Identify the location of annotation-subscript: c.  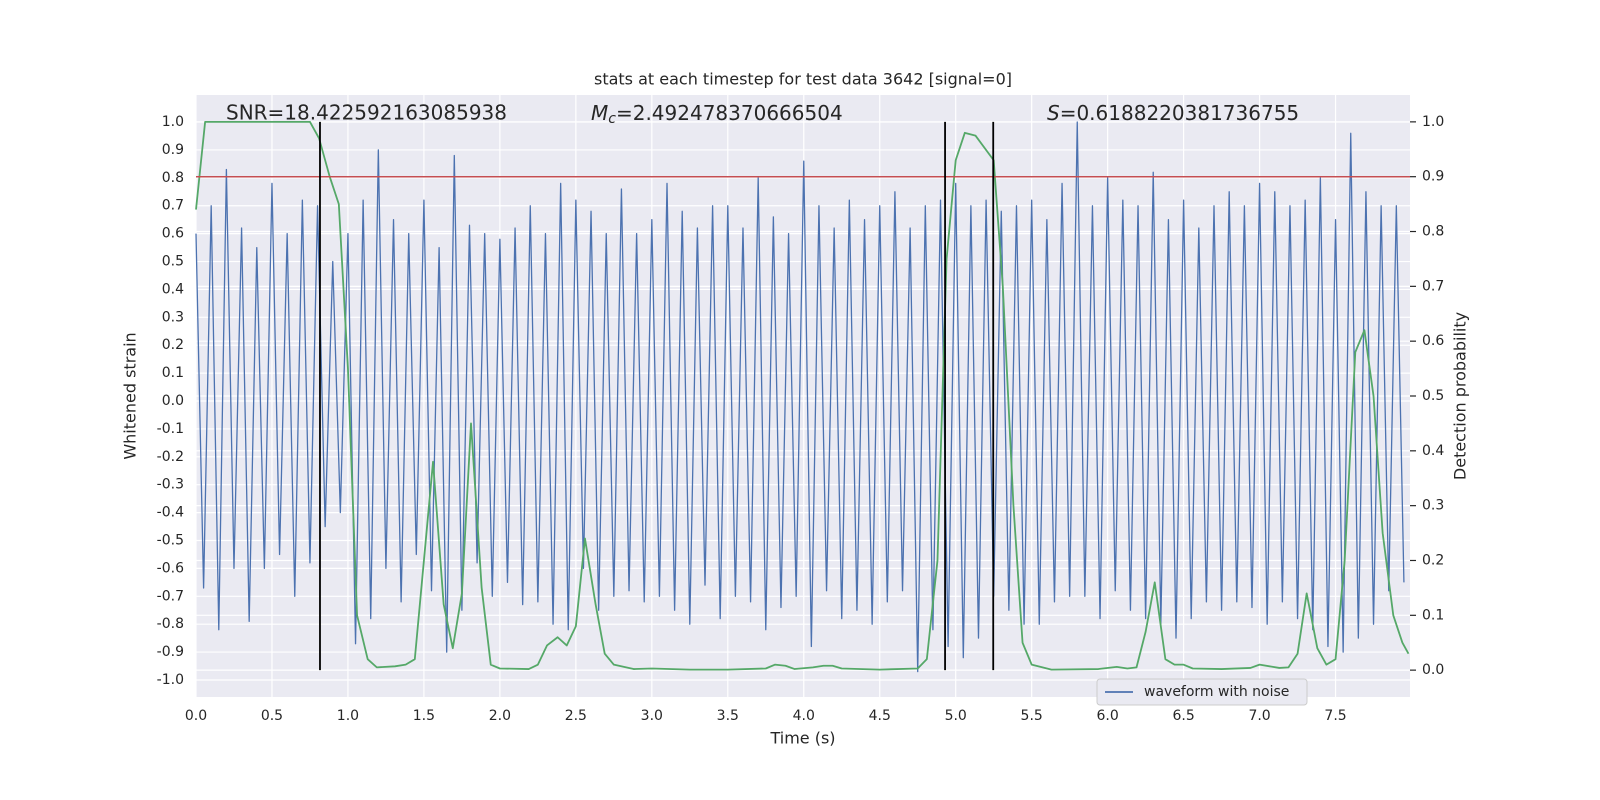
(612, 119).